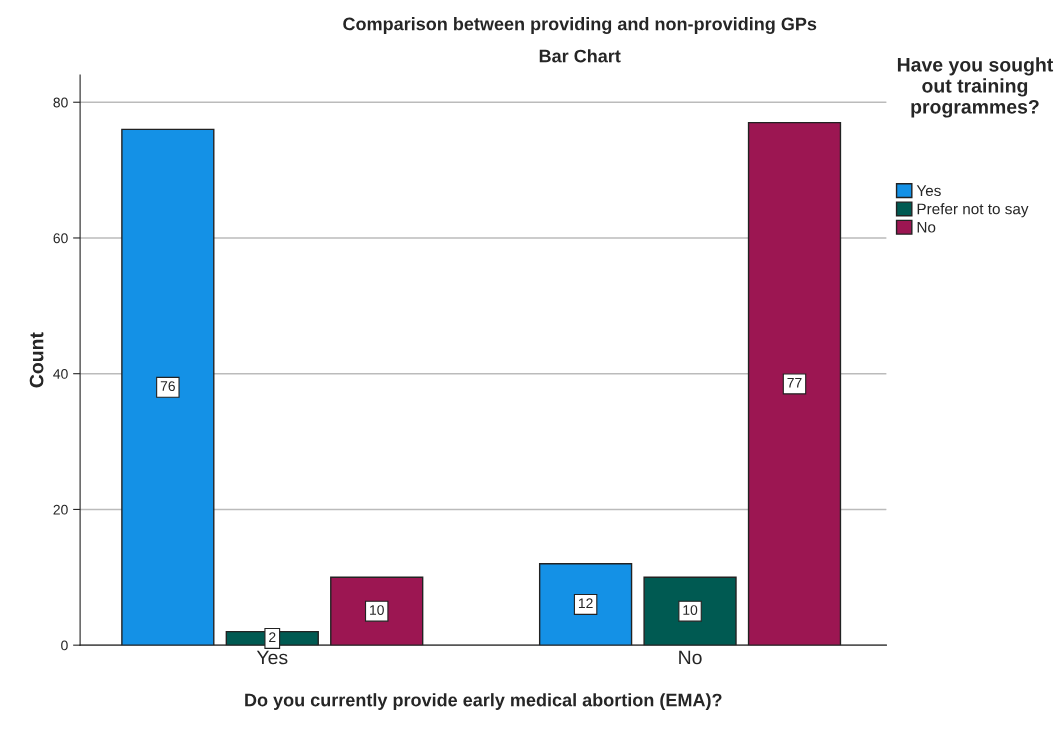  Describe the element at coordinates (36, 360) in the screenshot. I see `y-axis-title: Count` at that location.